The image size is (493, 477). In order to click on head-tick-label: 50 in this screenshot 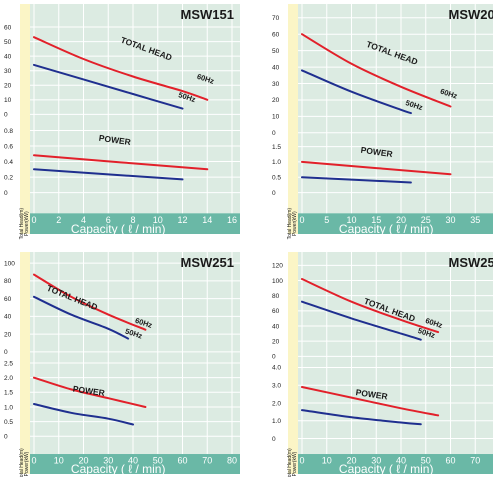, I will do `click(8, 42)`.